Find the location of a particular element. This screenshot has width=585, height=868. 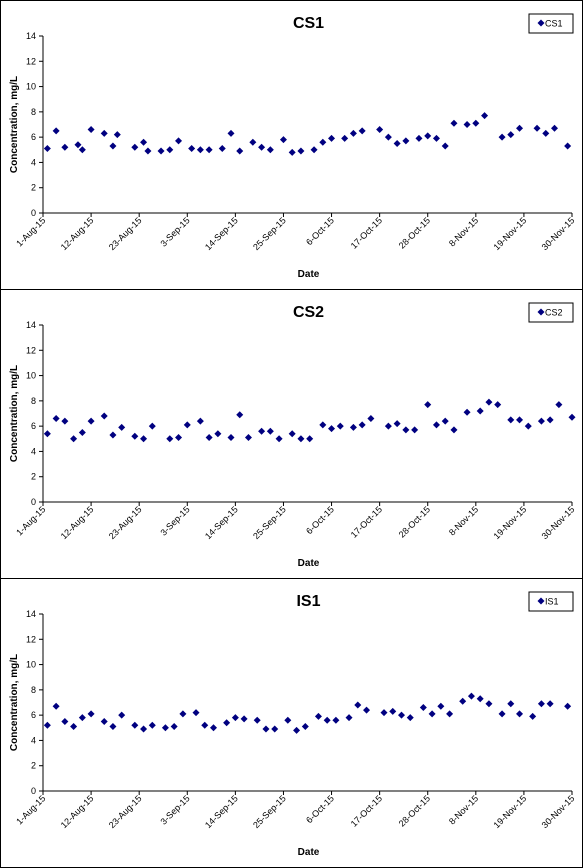

legend: CS1 is located at coordinates (551, 23).